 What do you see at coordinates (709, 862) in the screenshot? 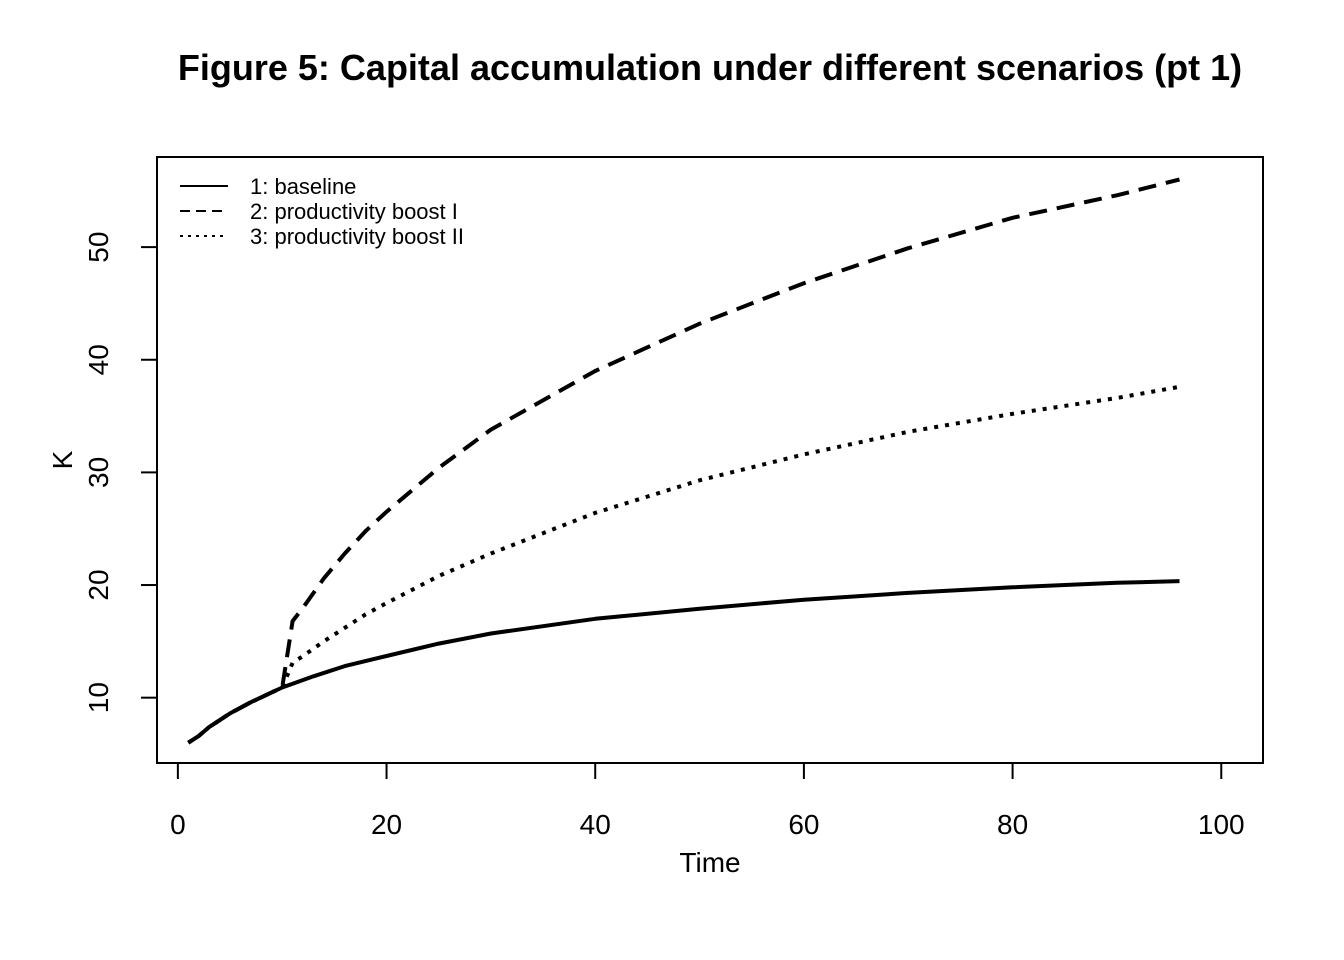
I see `x-axis-label: Time` at bounding box center [709, 862].